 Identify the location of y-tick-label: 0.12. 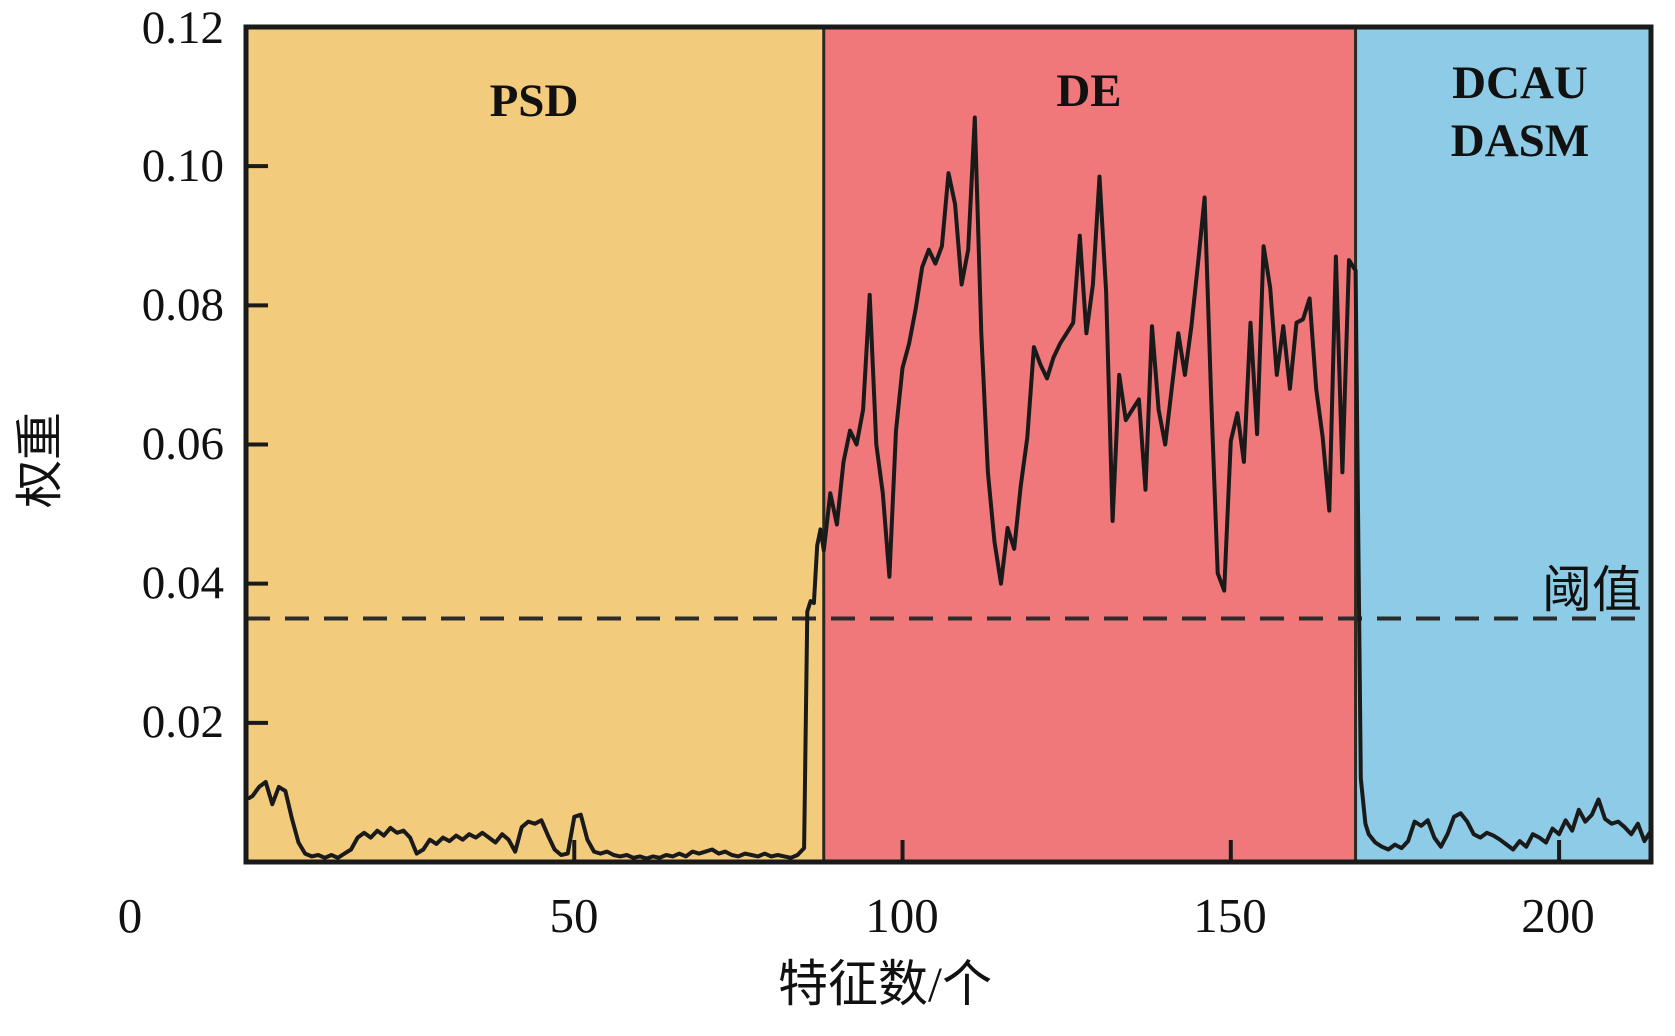
(182, 28).